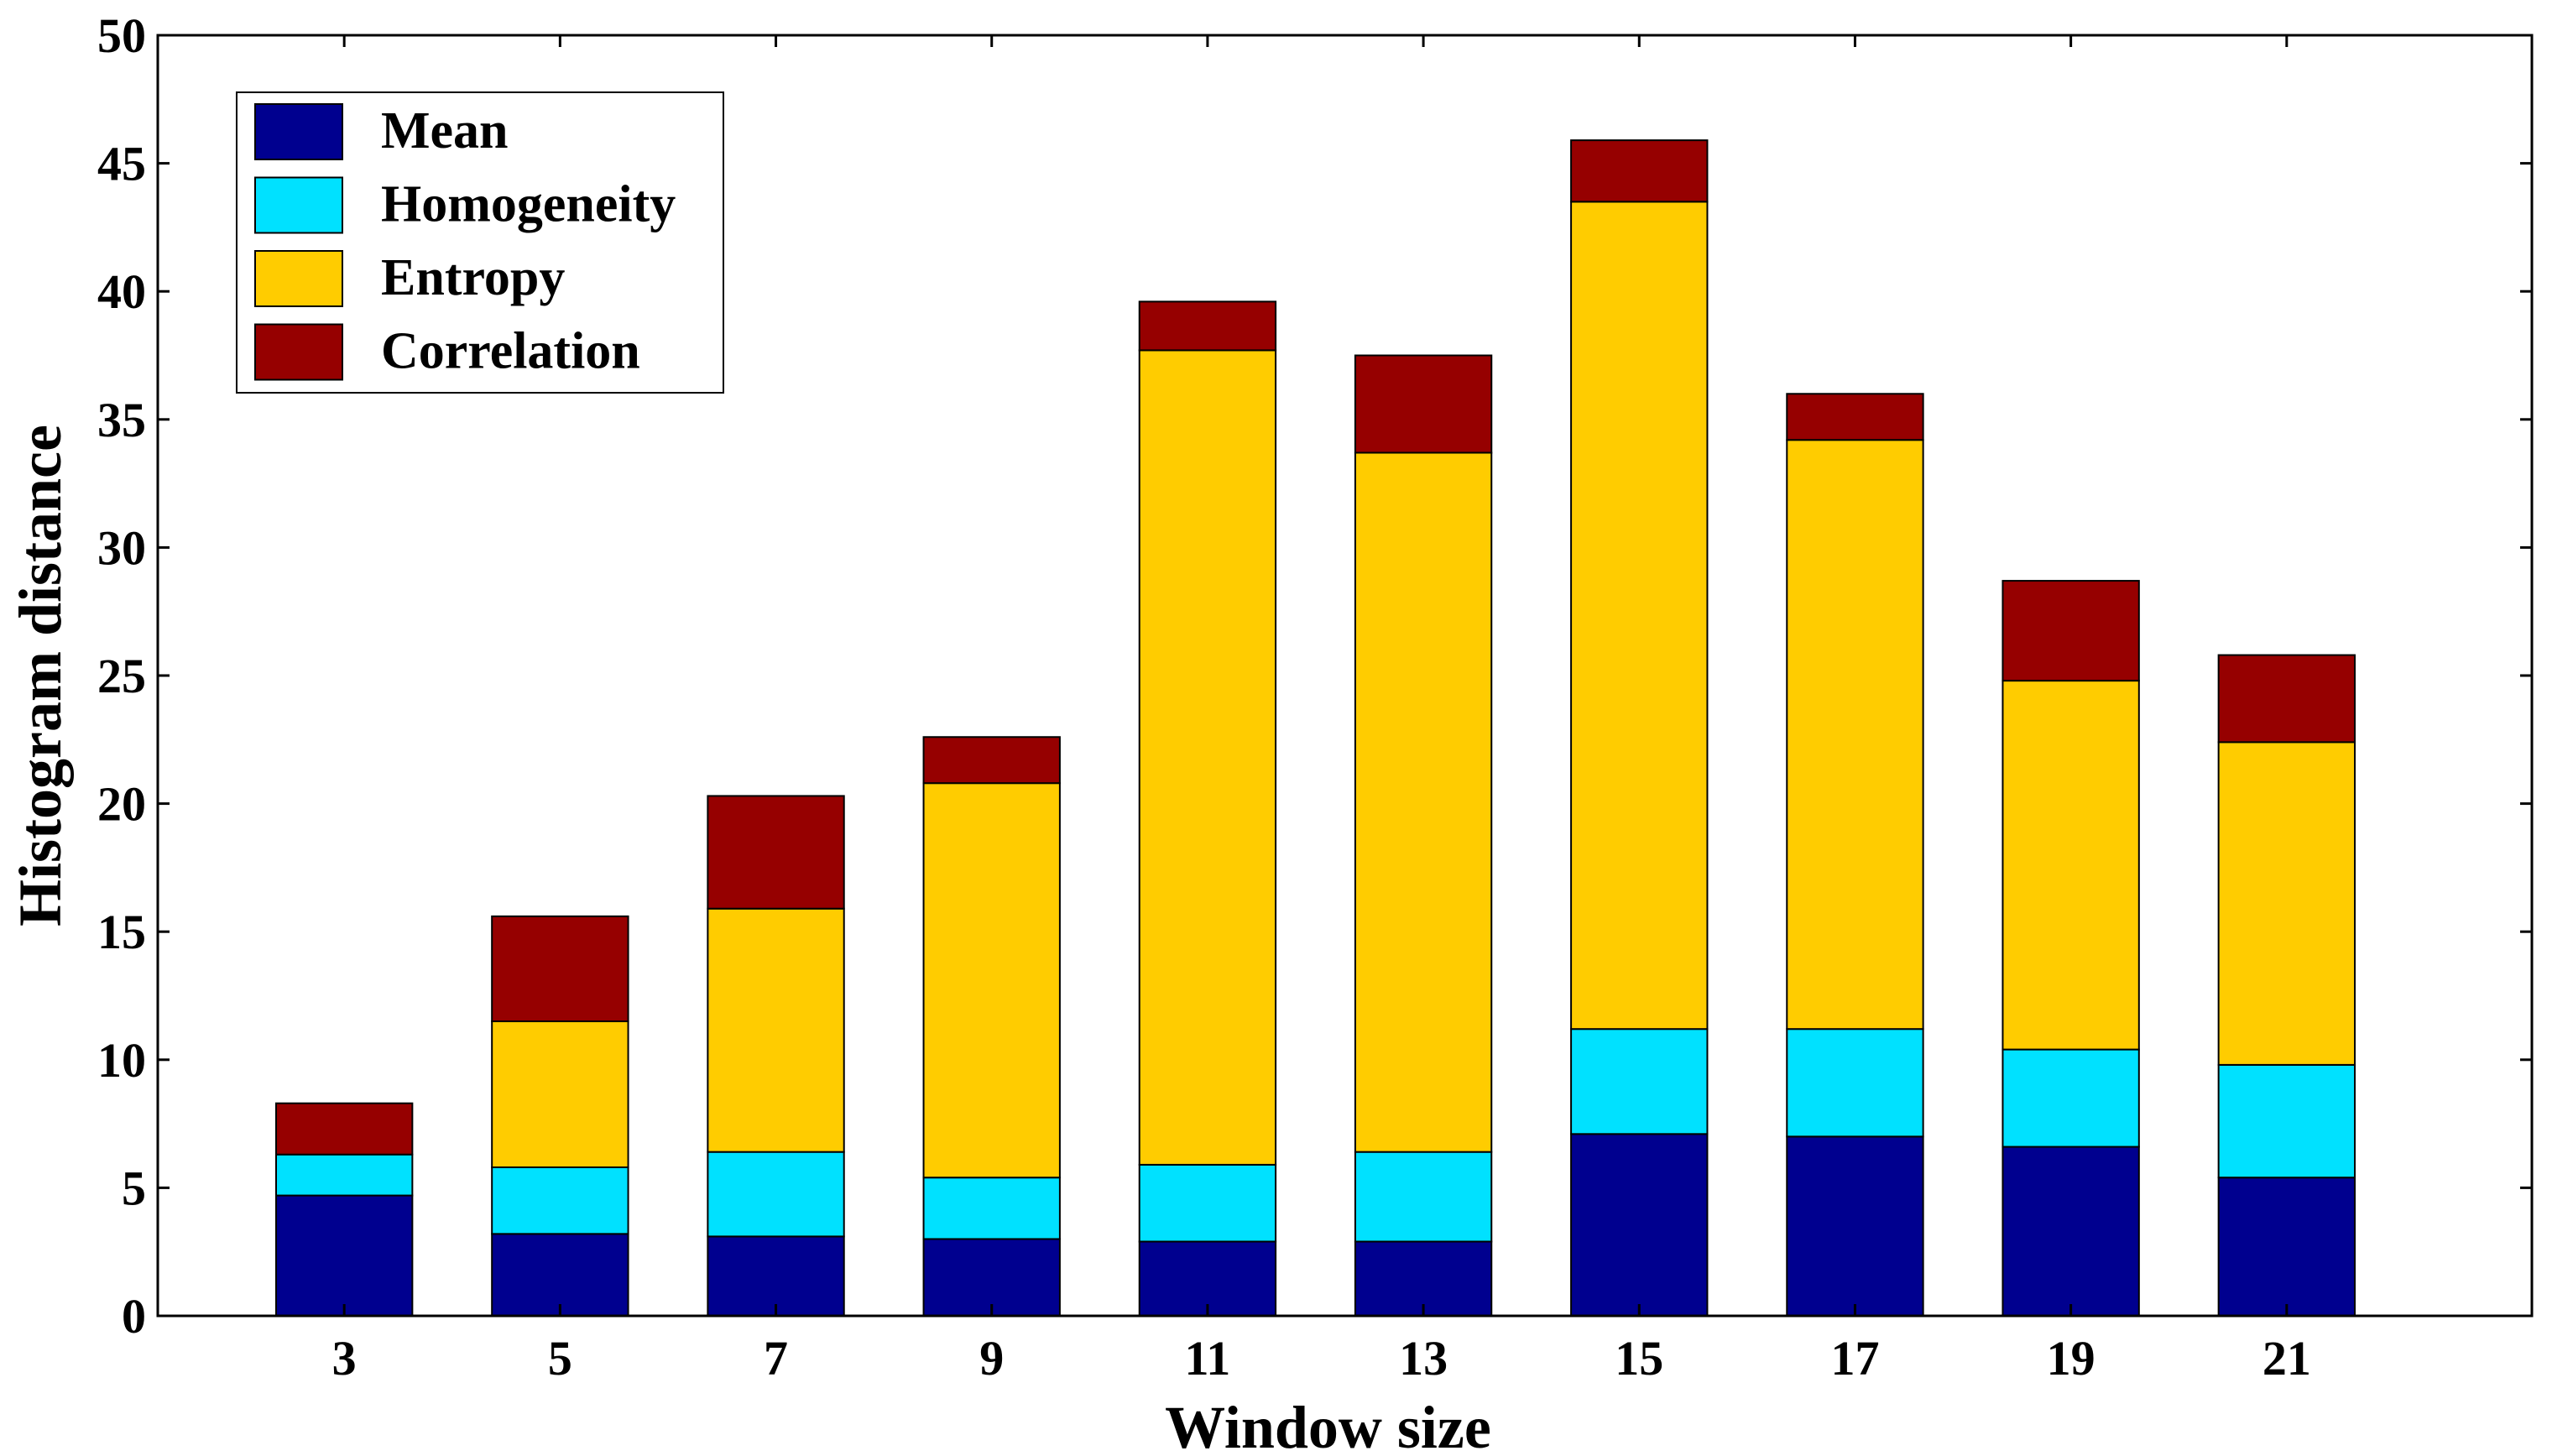 The width and height of the screenshot is (2573, 1456). What do you see at coordinates (121, 1060) in the screenshot?
I see `y-tick-label: 10` at bounding box center [121, 1060].